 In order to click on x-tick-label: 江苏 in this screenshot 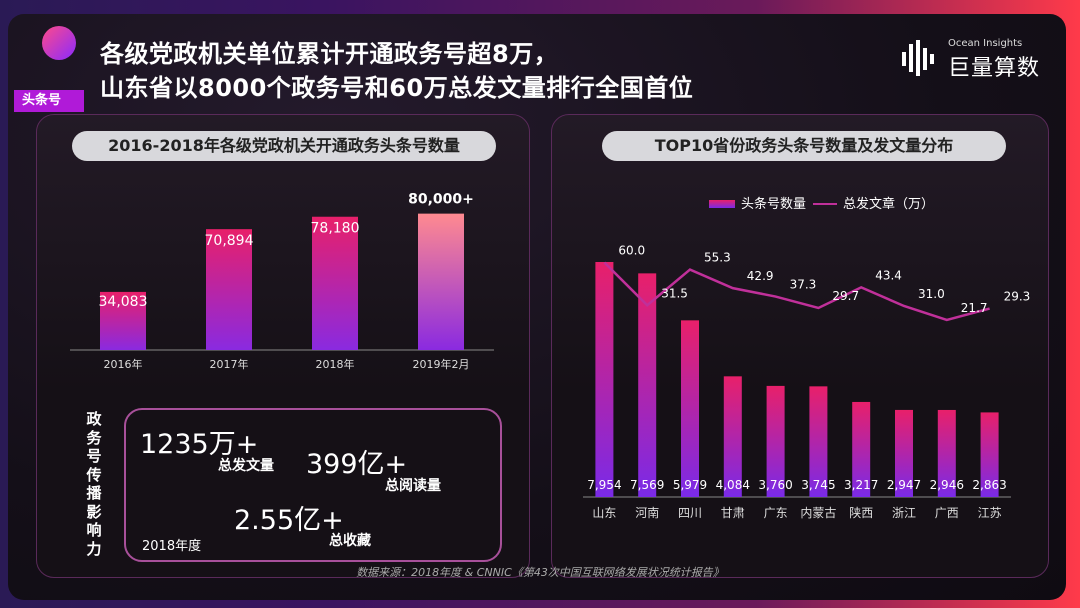, I will do `click(990, 513)`.